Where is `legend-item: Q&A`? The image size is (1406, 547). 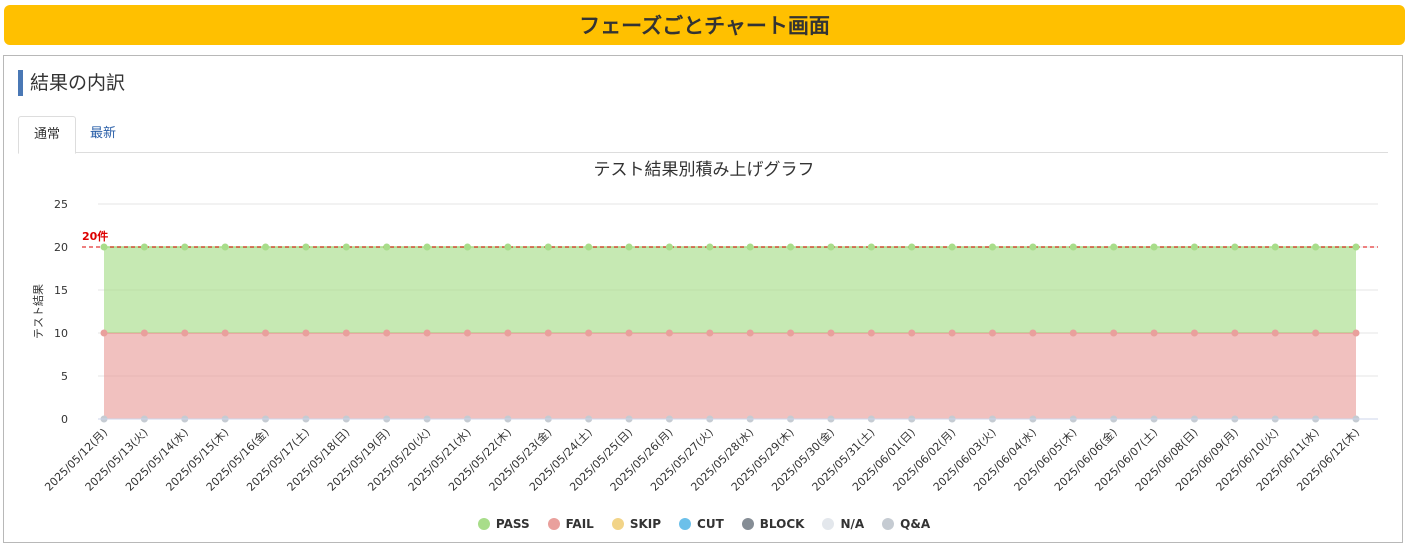 legend-item: Q&A is located at coordinates (906, 524).